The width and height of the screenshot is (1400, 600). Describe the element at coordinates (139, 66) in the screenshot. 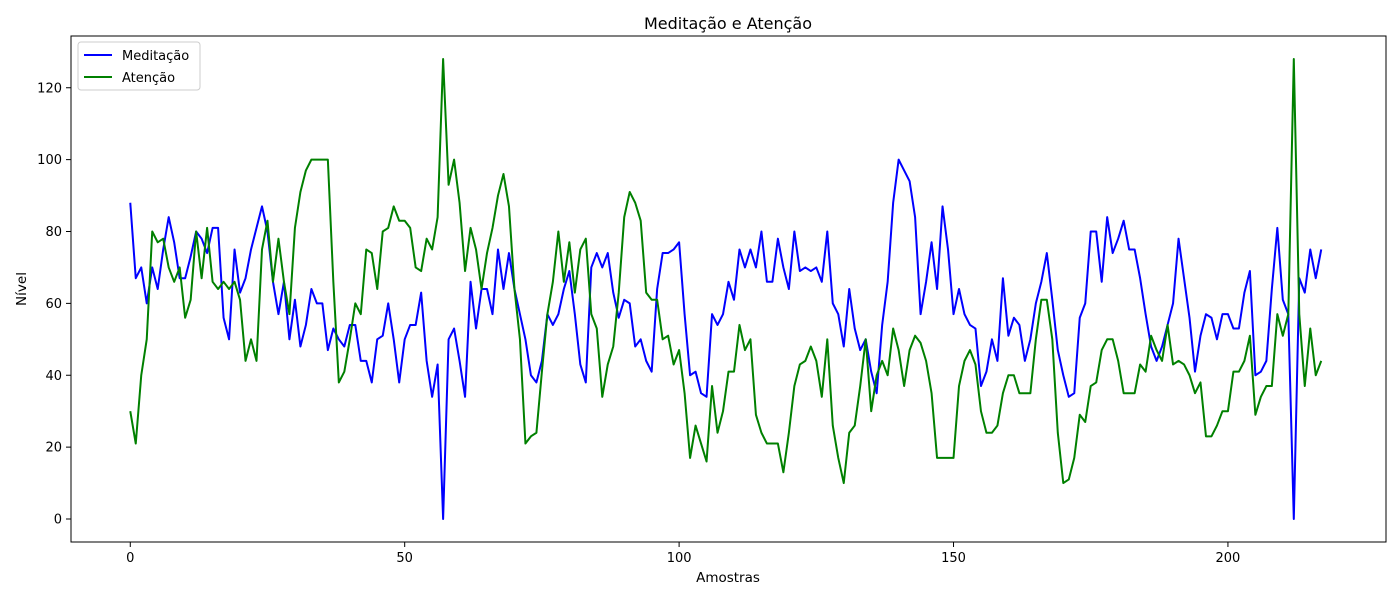

I see `legend: Meditação Atenção` at that location.